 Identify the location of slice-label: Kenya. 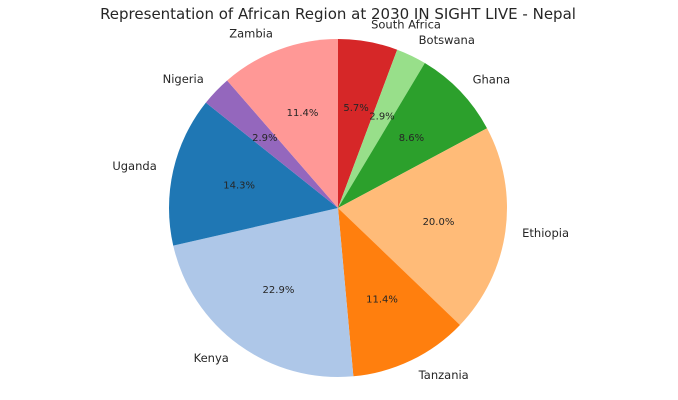
(211, 358).